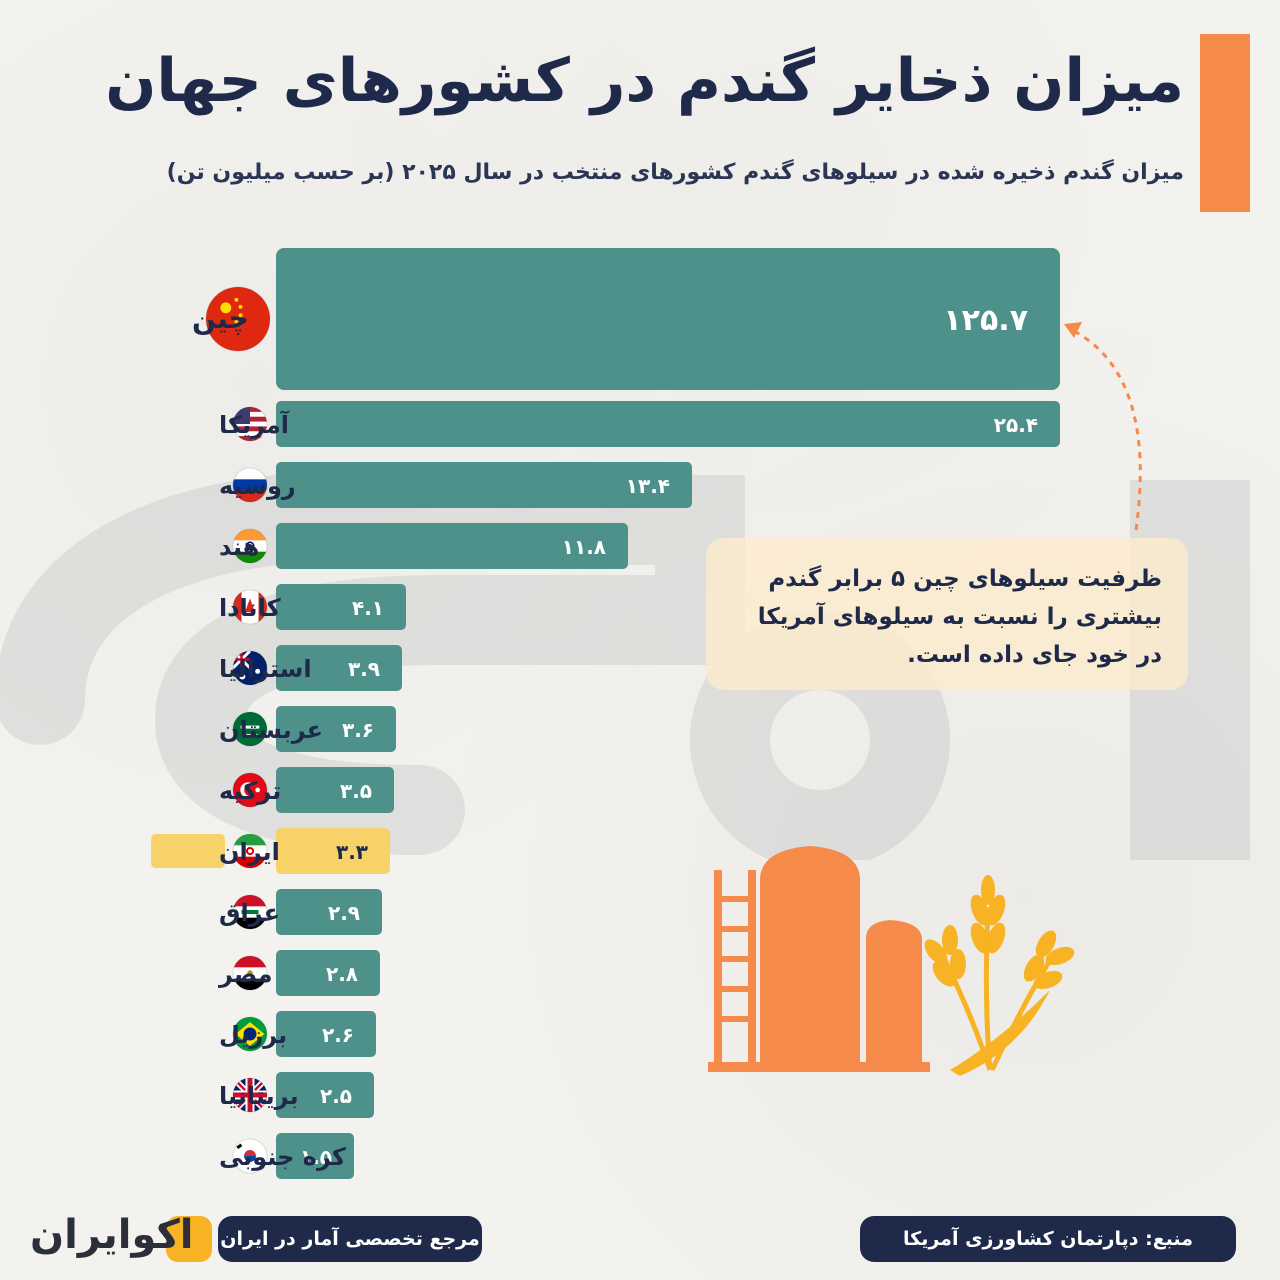 This screenshot has height=1280, width=1280. I want to click on accent-bar, so click(1225, 123).